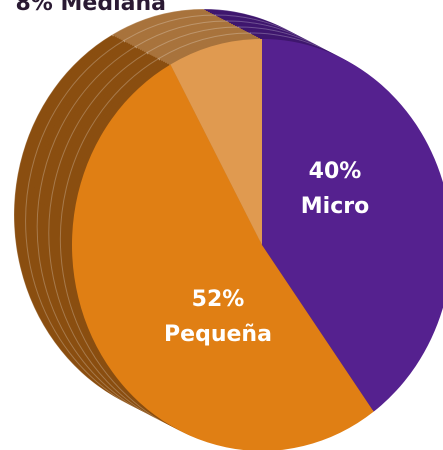 This screenshot has width=443, height=450. What do you see at coordinates (218, 299) in the screenshot?
I see `value-label: 52%` at bounding box center [218, 299].